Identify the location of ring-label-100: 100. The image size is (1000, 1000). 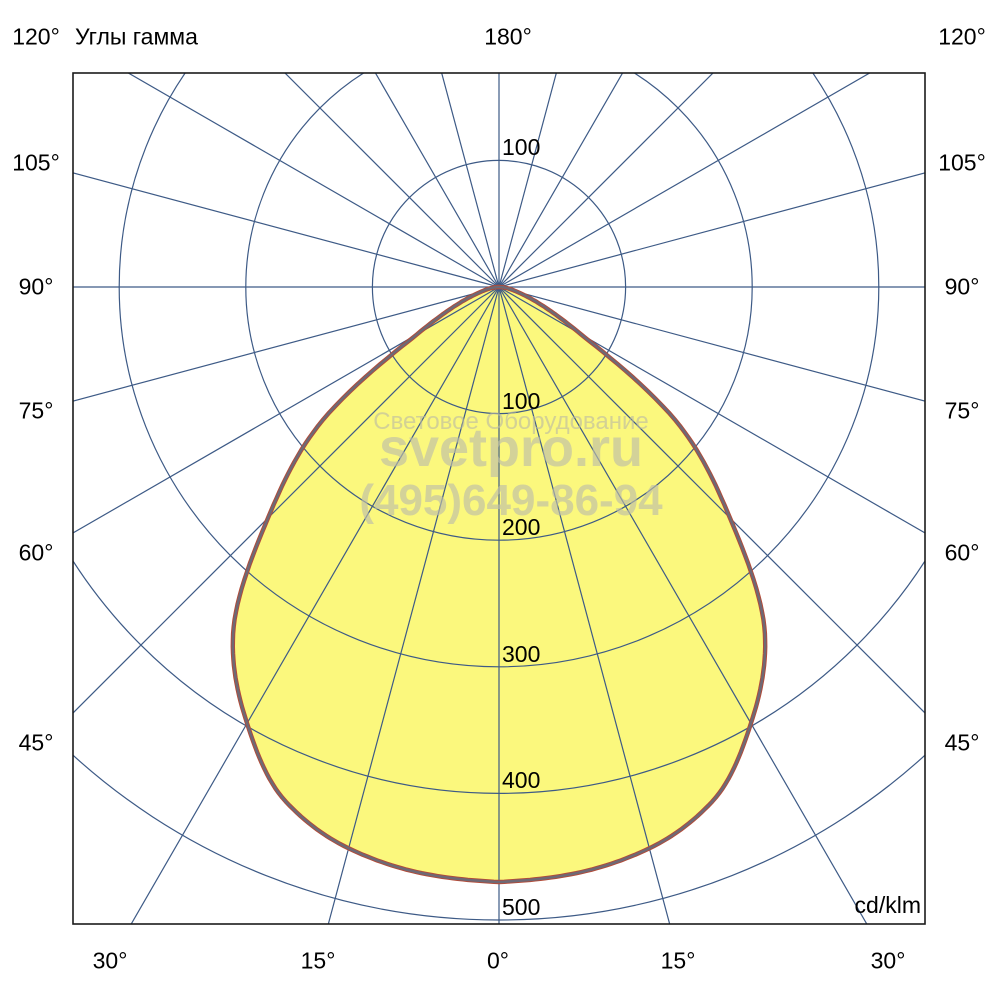
(521, 401).